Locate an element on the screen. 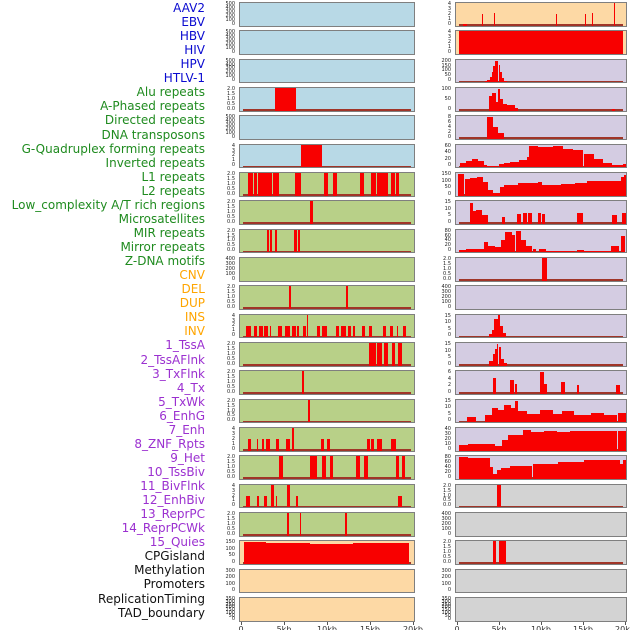 This screenshot has width=630, height=630. y-tick-label: 500 is located at coordinates (230, 117).